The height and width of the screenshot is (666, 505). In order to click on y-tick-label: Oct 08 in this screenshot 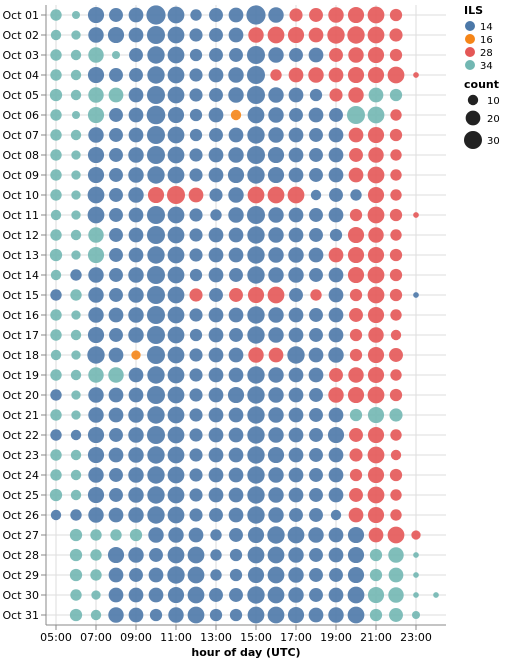, I will do `click(20, 155)`.